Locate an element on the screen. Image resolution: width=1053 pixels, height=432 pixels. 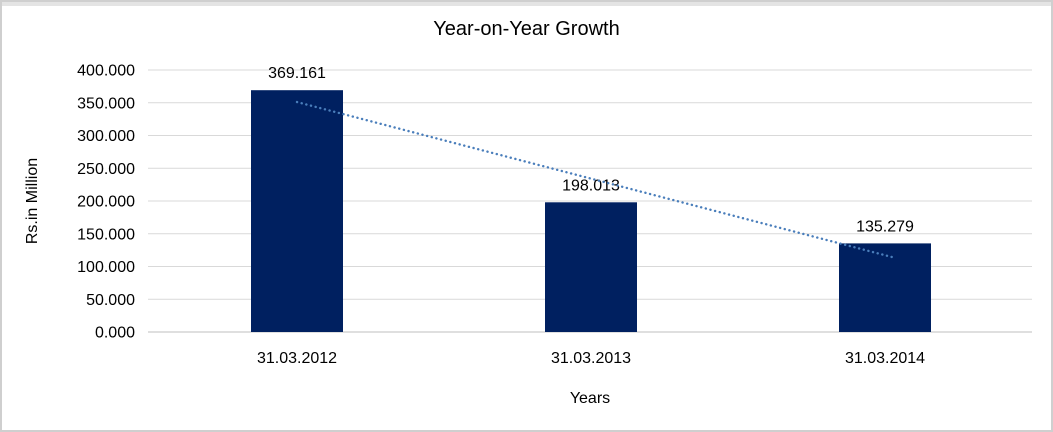
data-label: 198.013 is located at coordinates (591, 185).